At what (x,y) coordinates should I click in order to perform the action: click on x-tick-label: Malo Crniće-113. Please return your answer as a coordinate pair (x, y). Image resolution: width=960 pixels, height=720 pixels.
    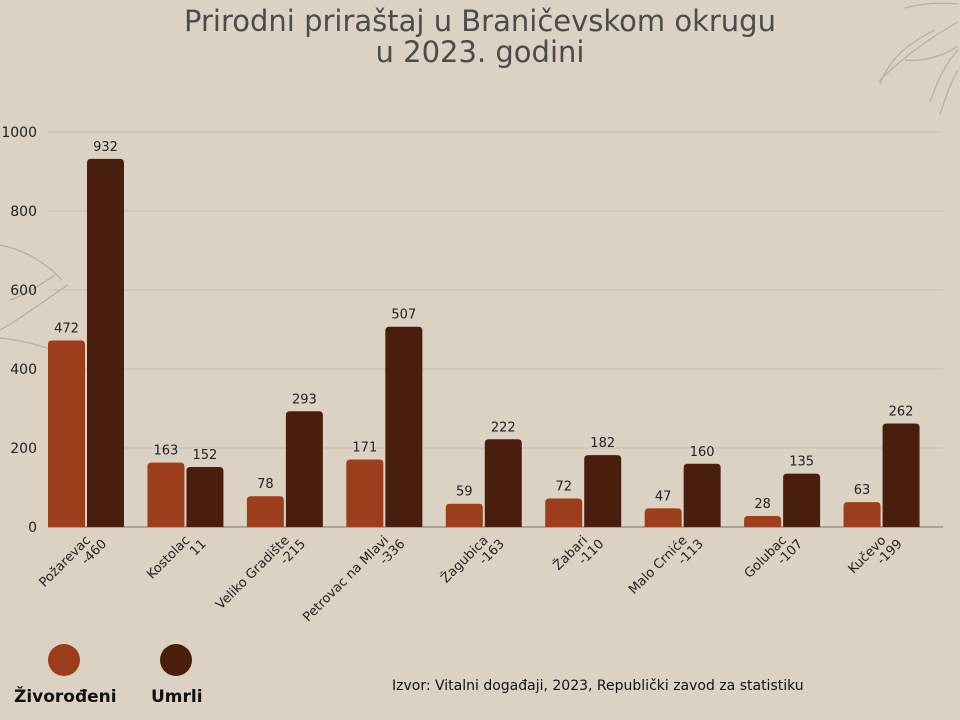
    Looking at the image, I should click on (666, 565).